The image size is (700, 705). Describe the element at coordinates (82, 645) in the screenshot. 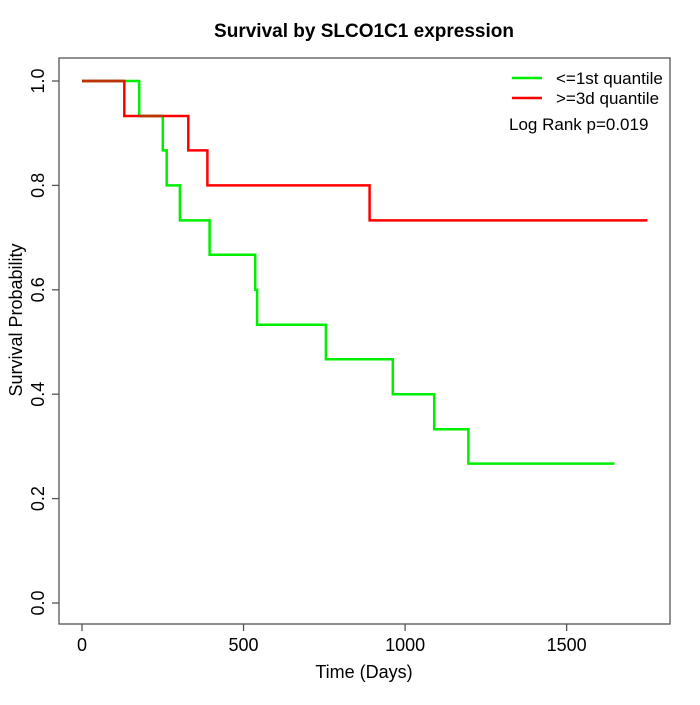

I see `x-tick-label: 0` at that location.